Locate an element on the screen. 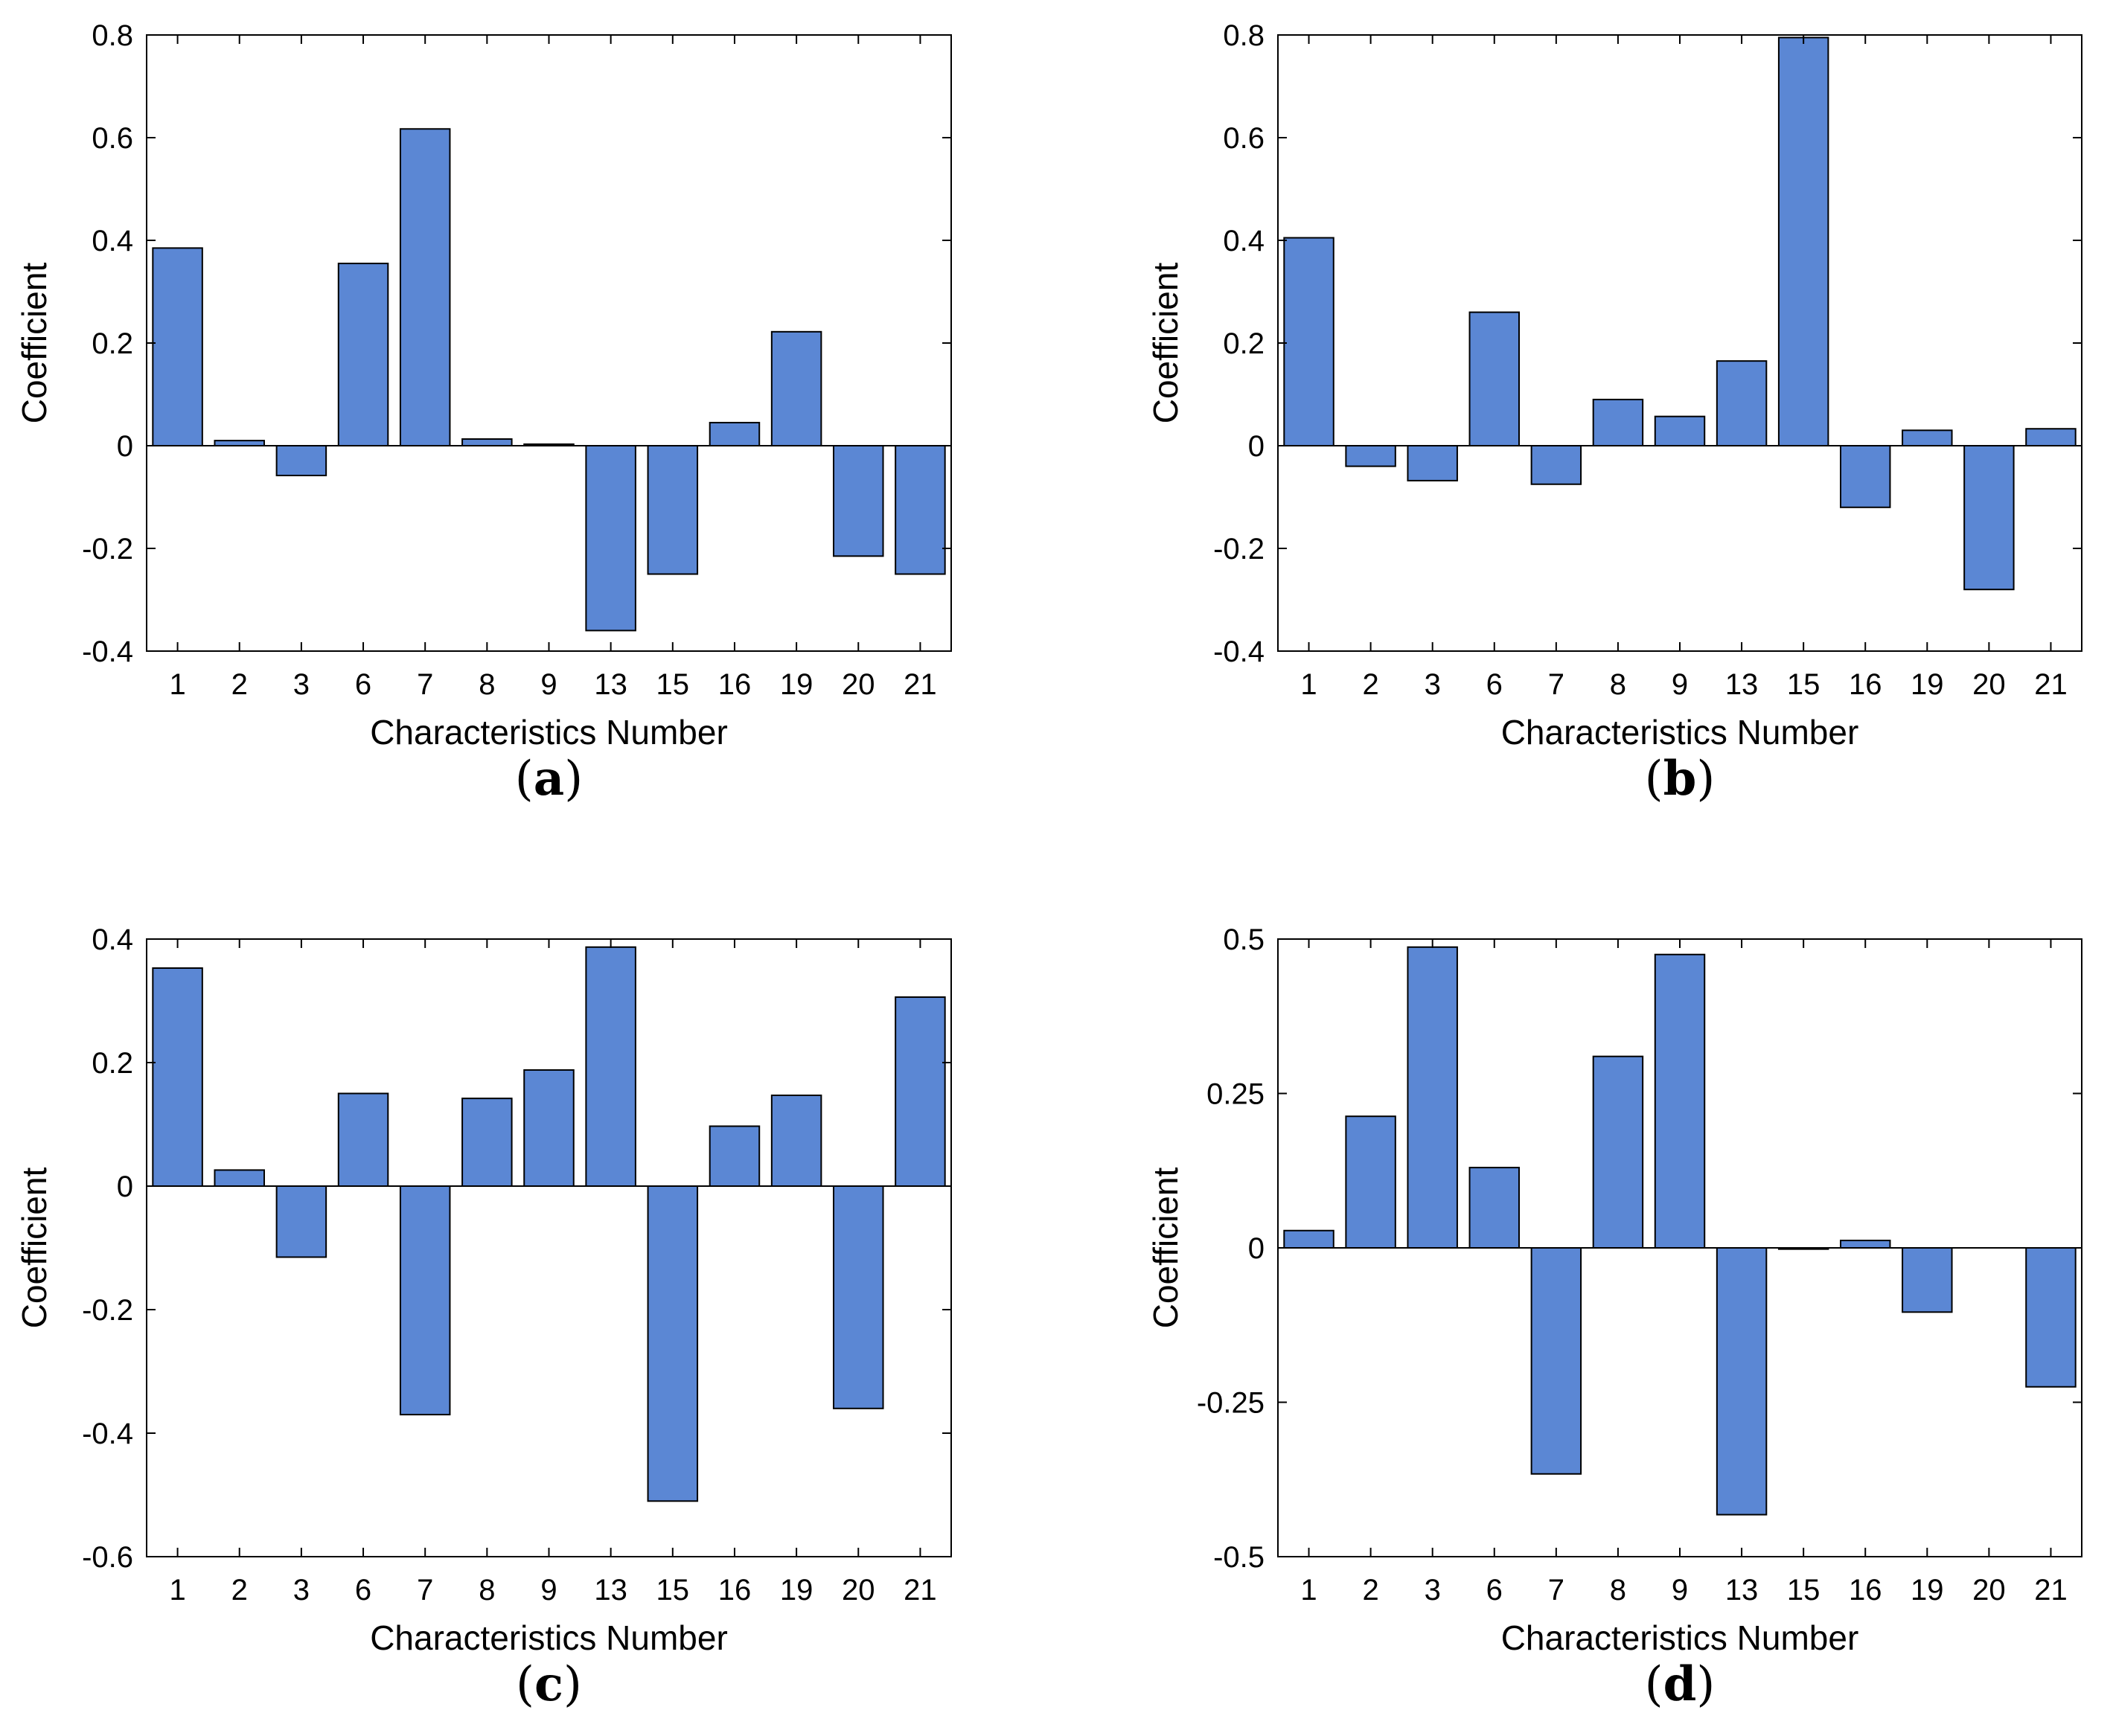 The image size is (2113, 1736). y-tick-label: -0.25 is located at coordinates (1231, 1403).